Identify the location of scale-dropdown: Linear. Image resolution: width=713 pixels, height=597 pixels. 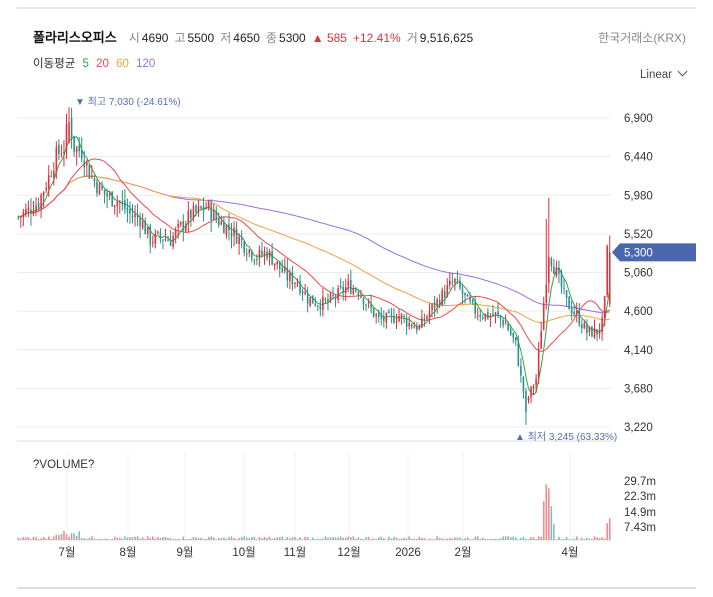
(664, 73).